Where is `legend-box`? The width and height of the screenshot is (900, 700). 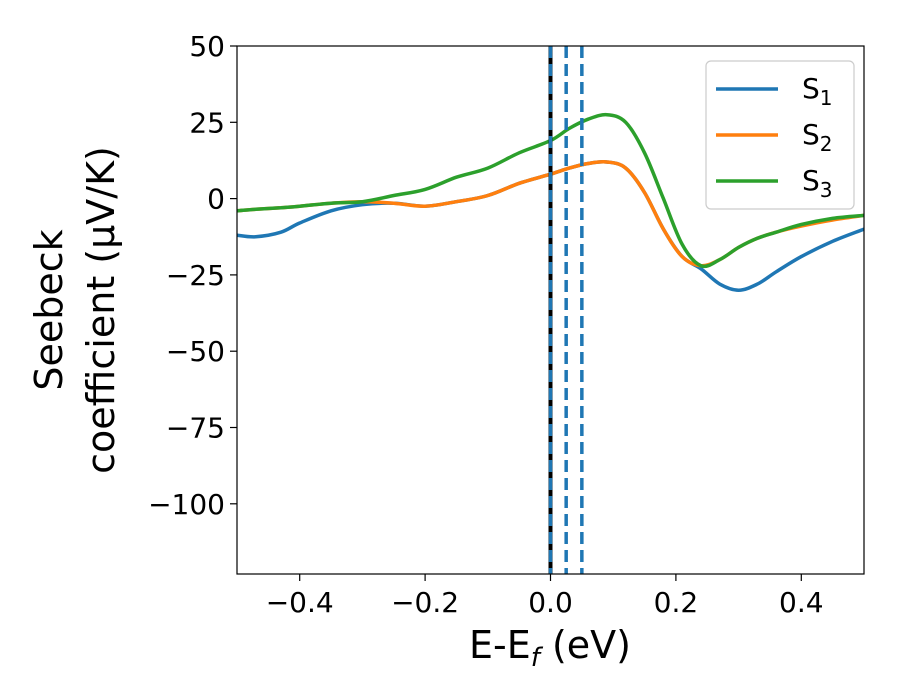
legend-box is located at coordinates (780, 135).